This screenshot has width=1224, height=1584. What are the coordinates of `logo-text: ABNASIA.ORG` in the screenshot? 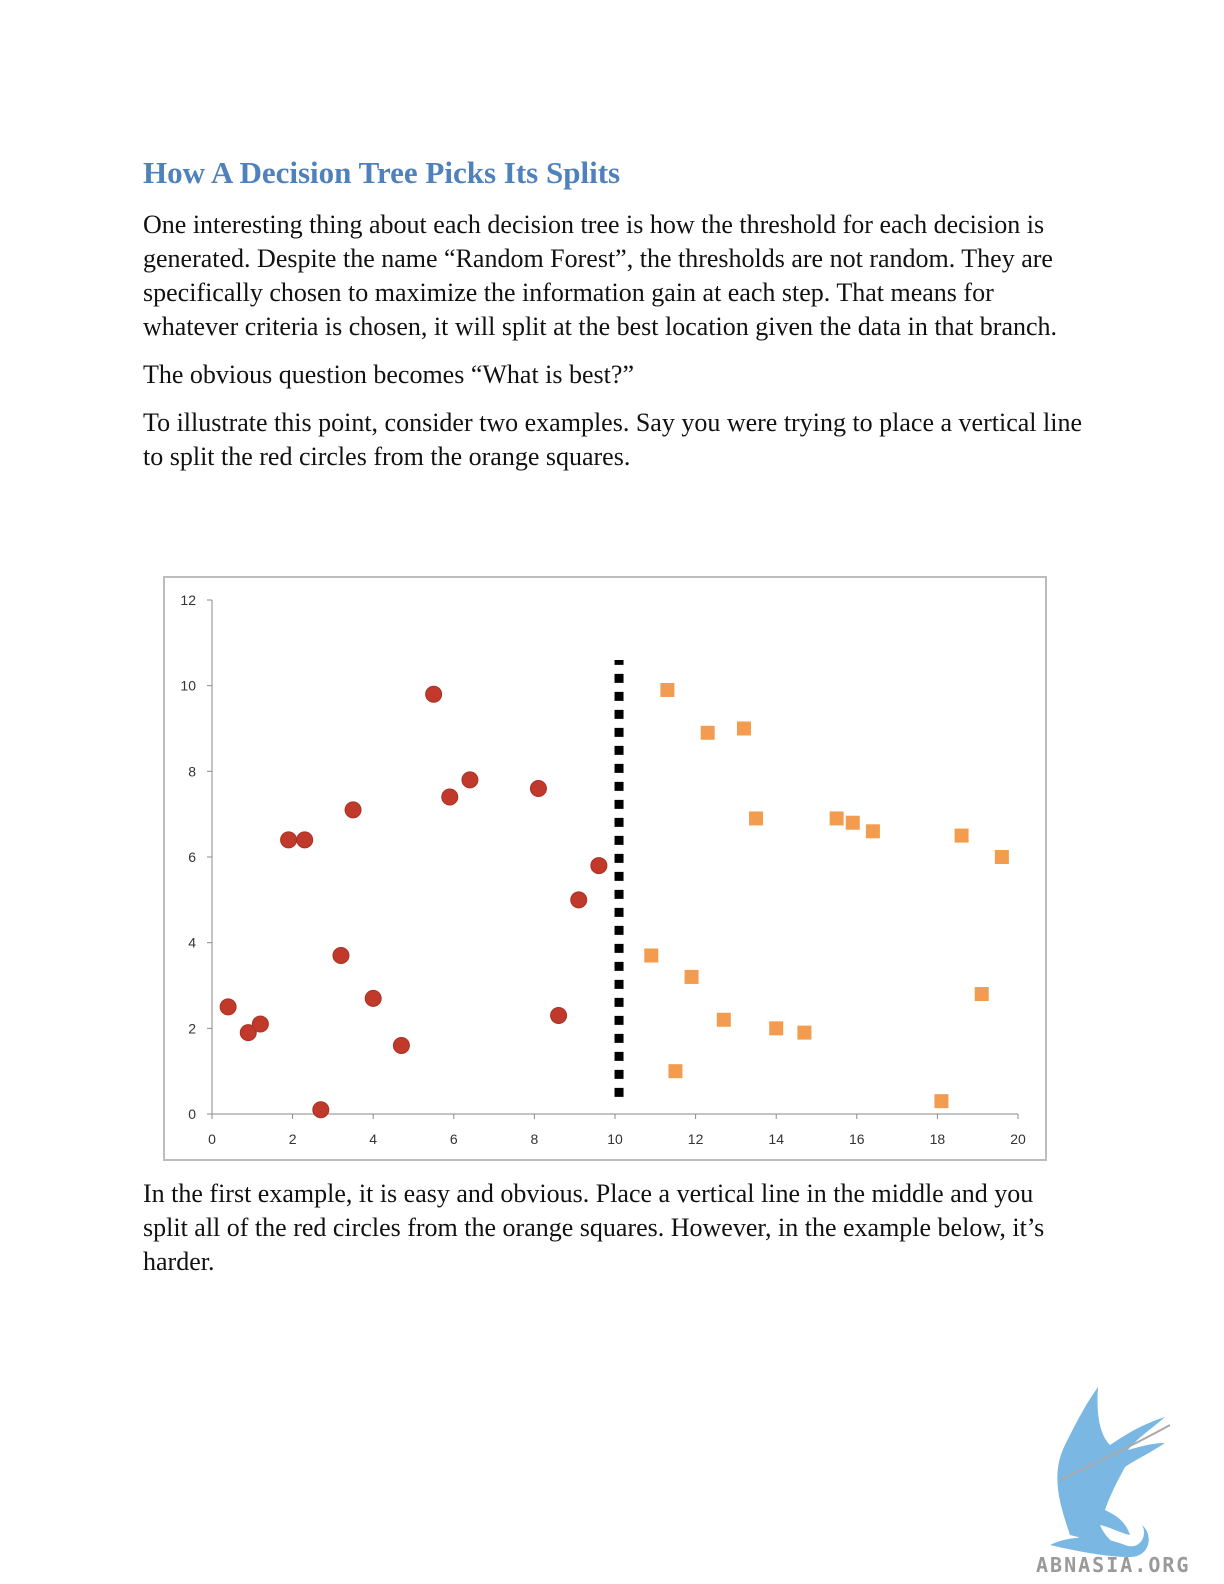 It's located at (1113, 1565).